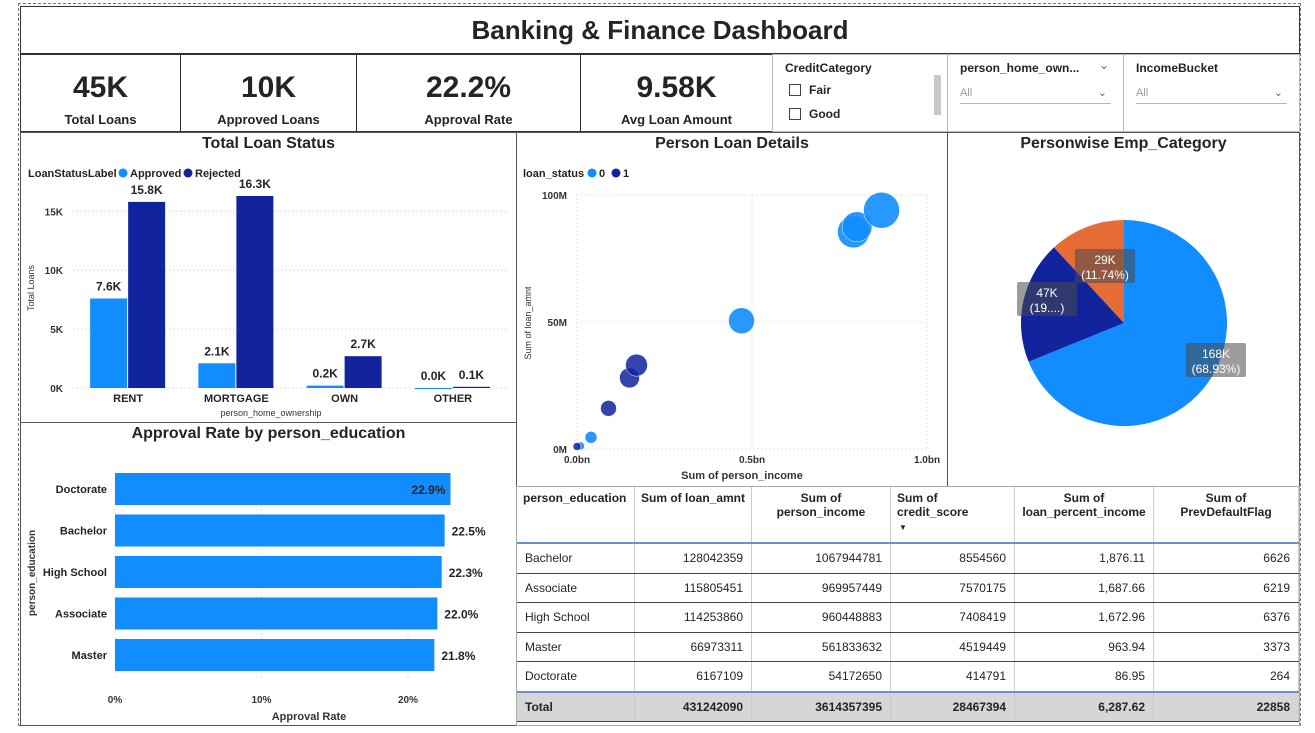 The height and width of the screenshot is (733, 1315). What do you see at coordinates (344, 399) in the screenshot?
I see `x-tick-label: OWN` at bounding box center [344, 399].